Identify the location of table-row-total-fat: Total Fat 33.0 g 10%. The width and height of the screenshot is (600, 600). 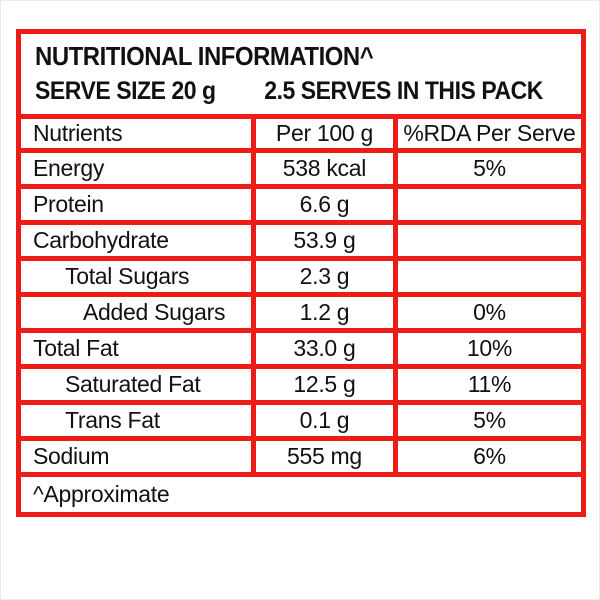
(301, 348).